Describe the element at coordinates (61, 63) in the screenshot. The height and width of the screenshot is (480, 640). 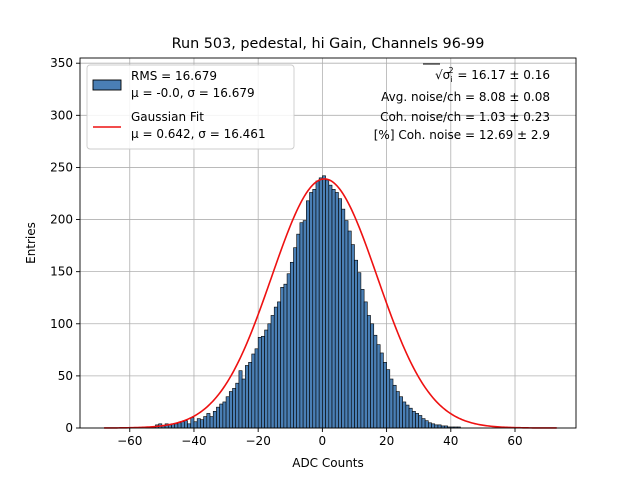
I see `y-tick-label: 350` at that location.